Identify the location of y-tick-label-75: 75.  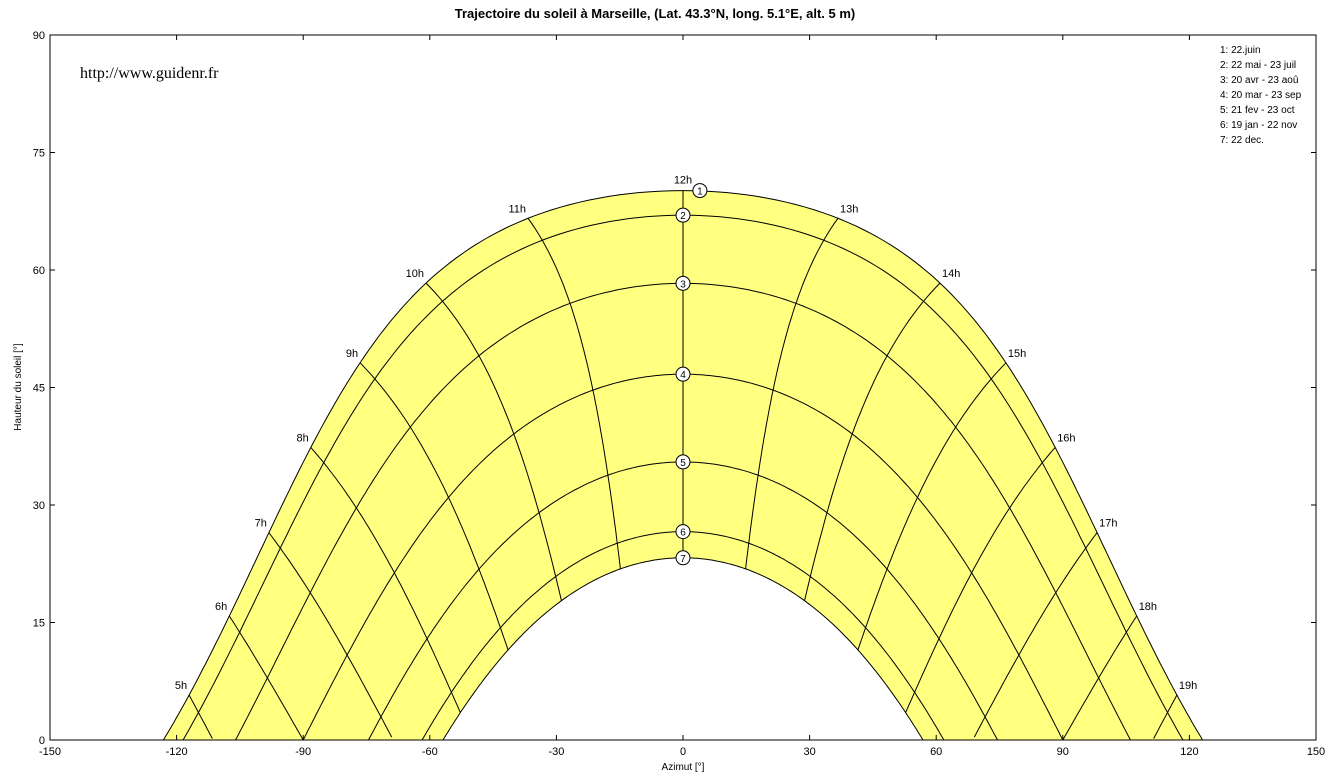
(39, 154).